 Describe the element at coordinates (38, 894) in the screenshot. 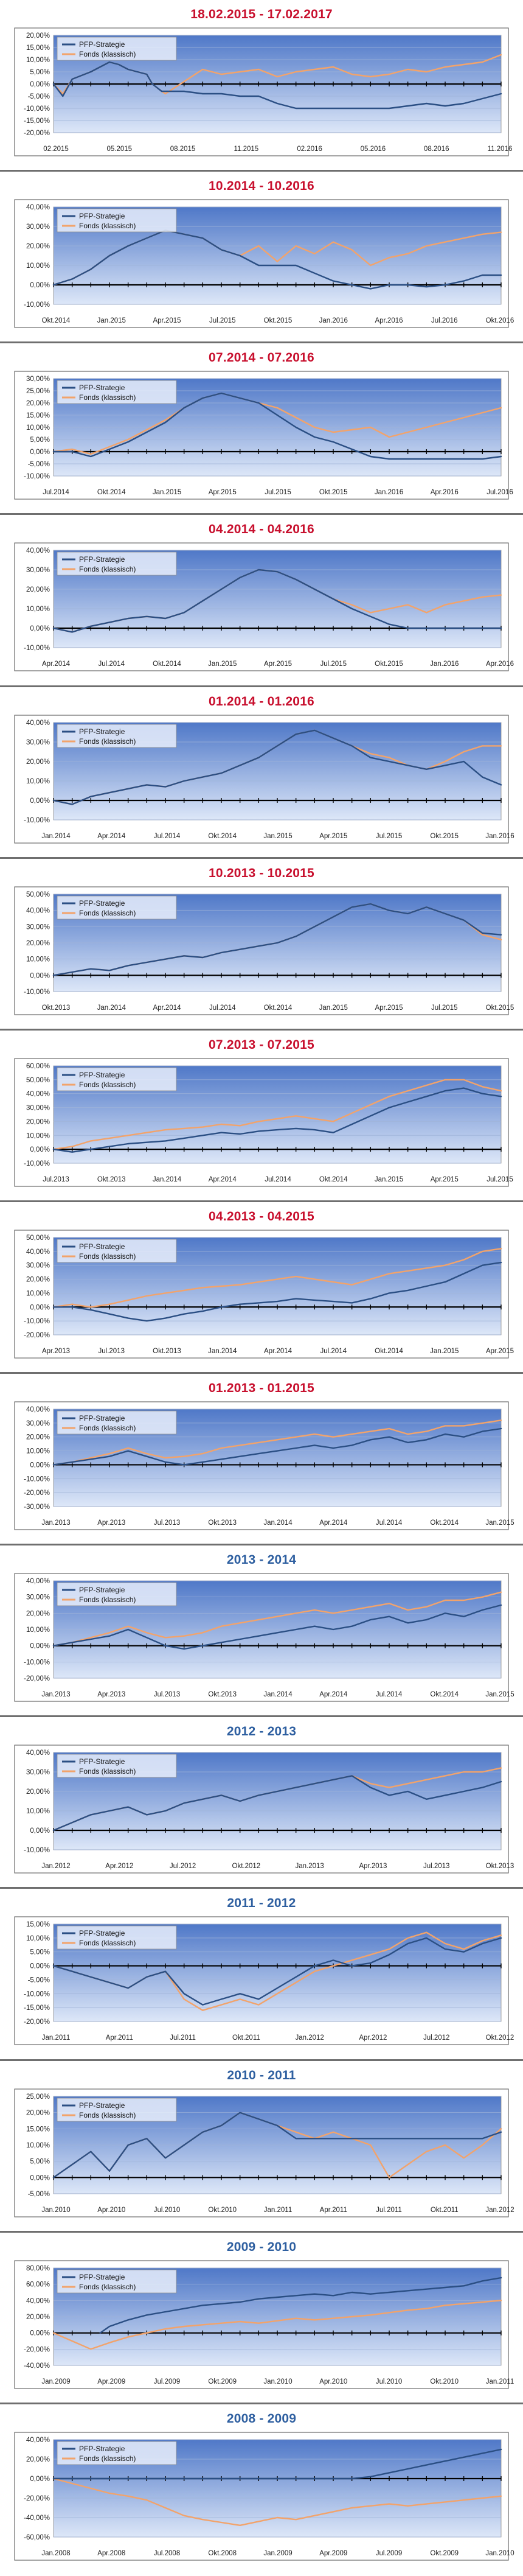

I see `y-tick-label: 50,00%` at that location.